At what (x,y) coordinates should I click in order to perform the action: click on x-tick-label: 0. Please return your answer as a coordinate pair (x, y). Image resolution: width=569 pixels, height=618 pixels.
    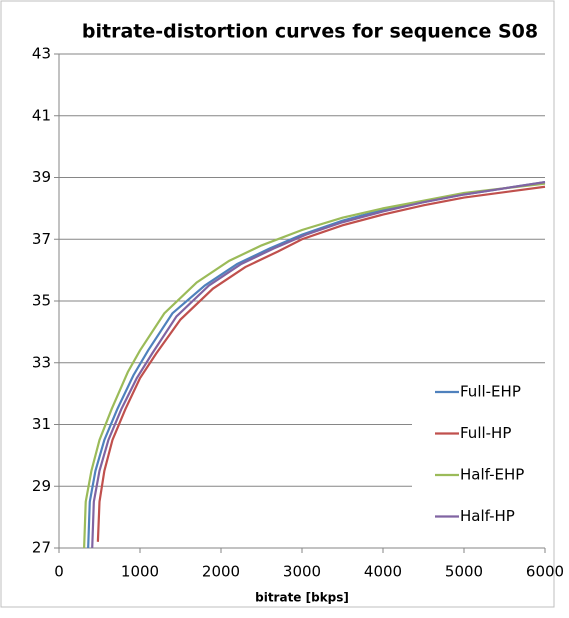
    Looking at the image, I should click on (59, 572).